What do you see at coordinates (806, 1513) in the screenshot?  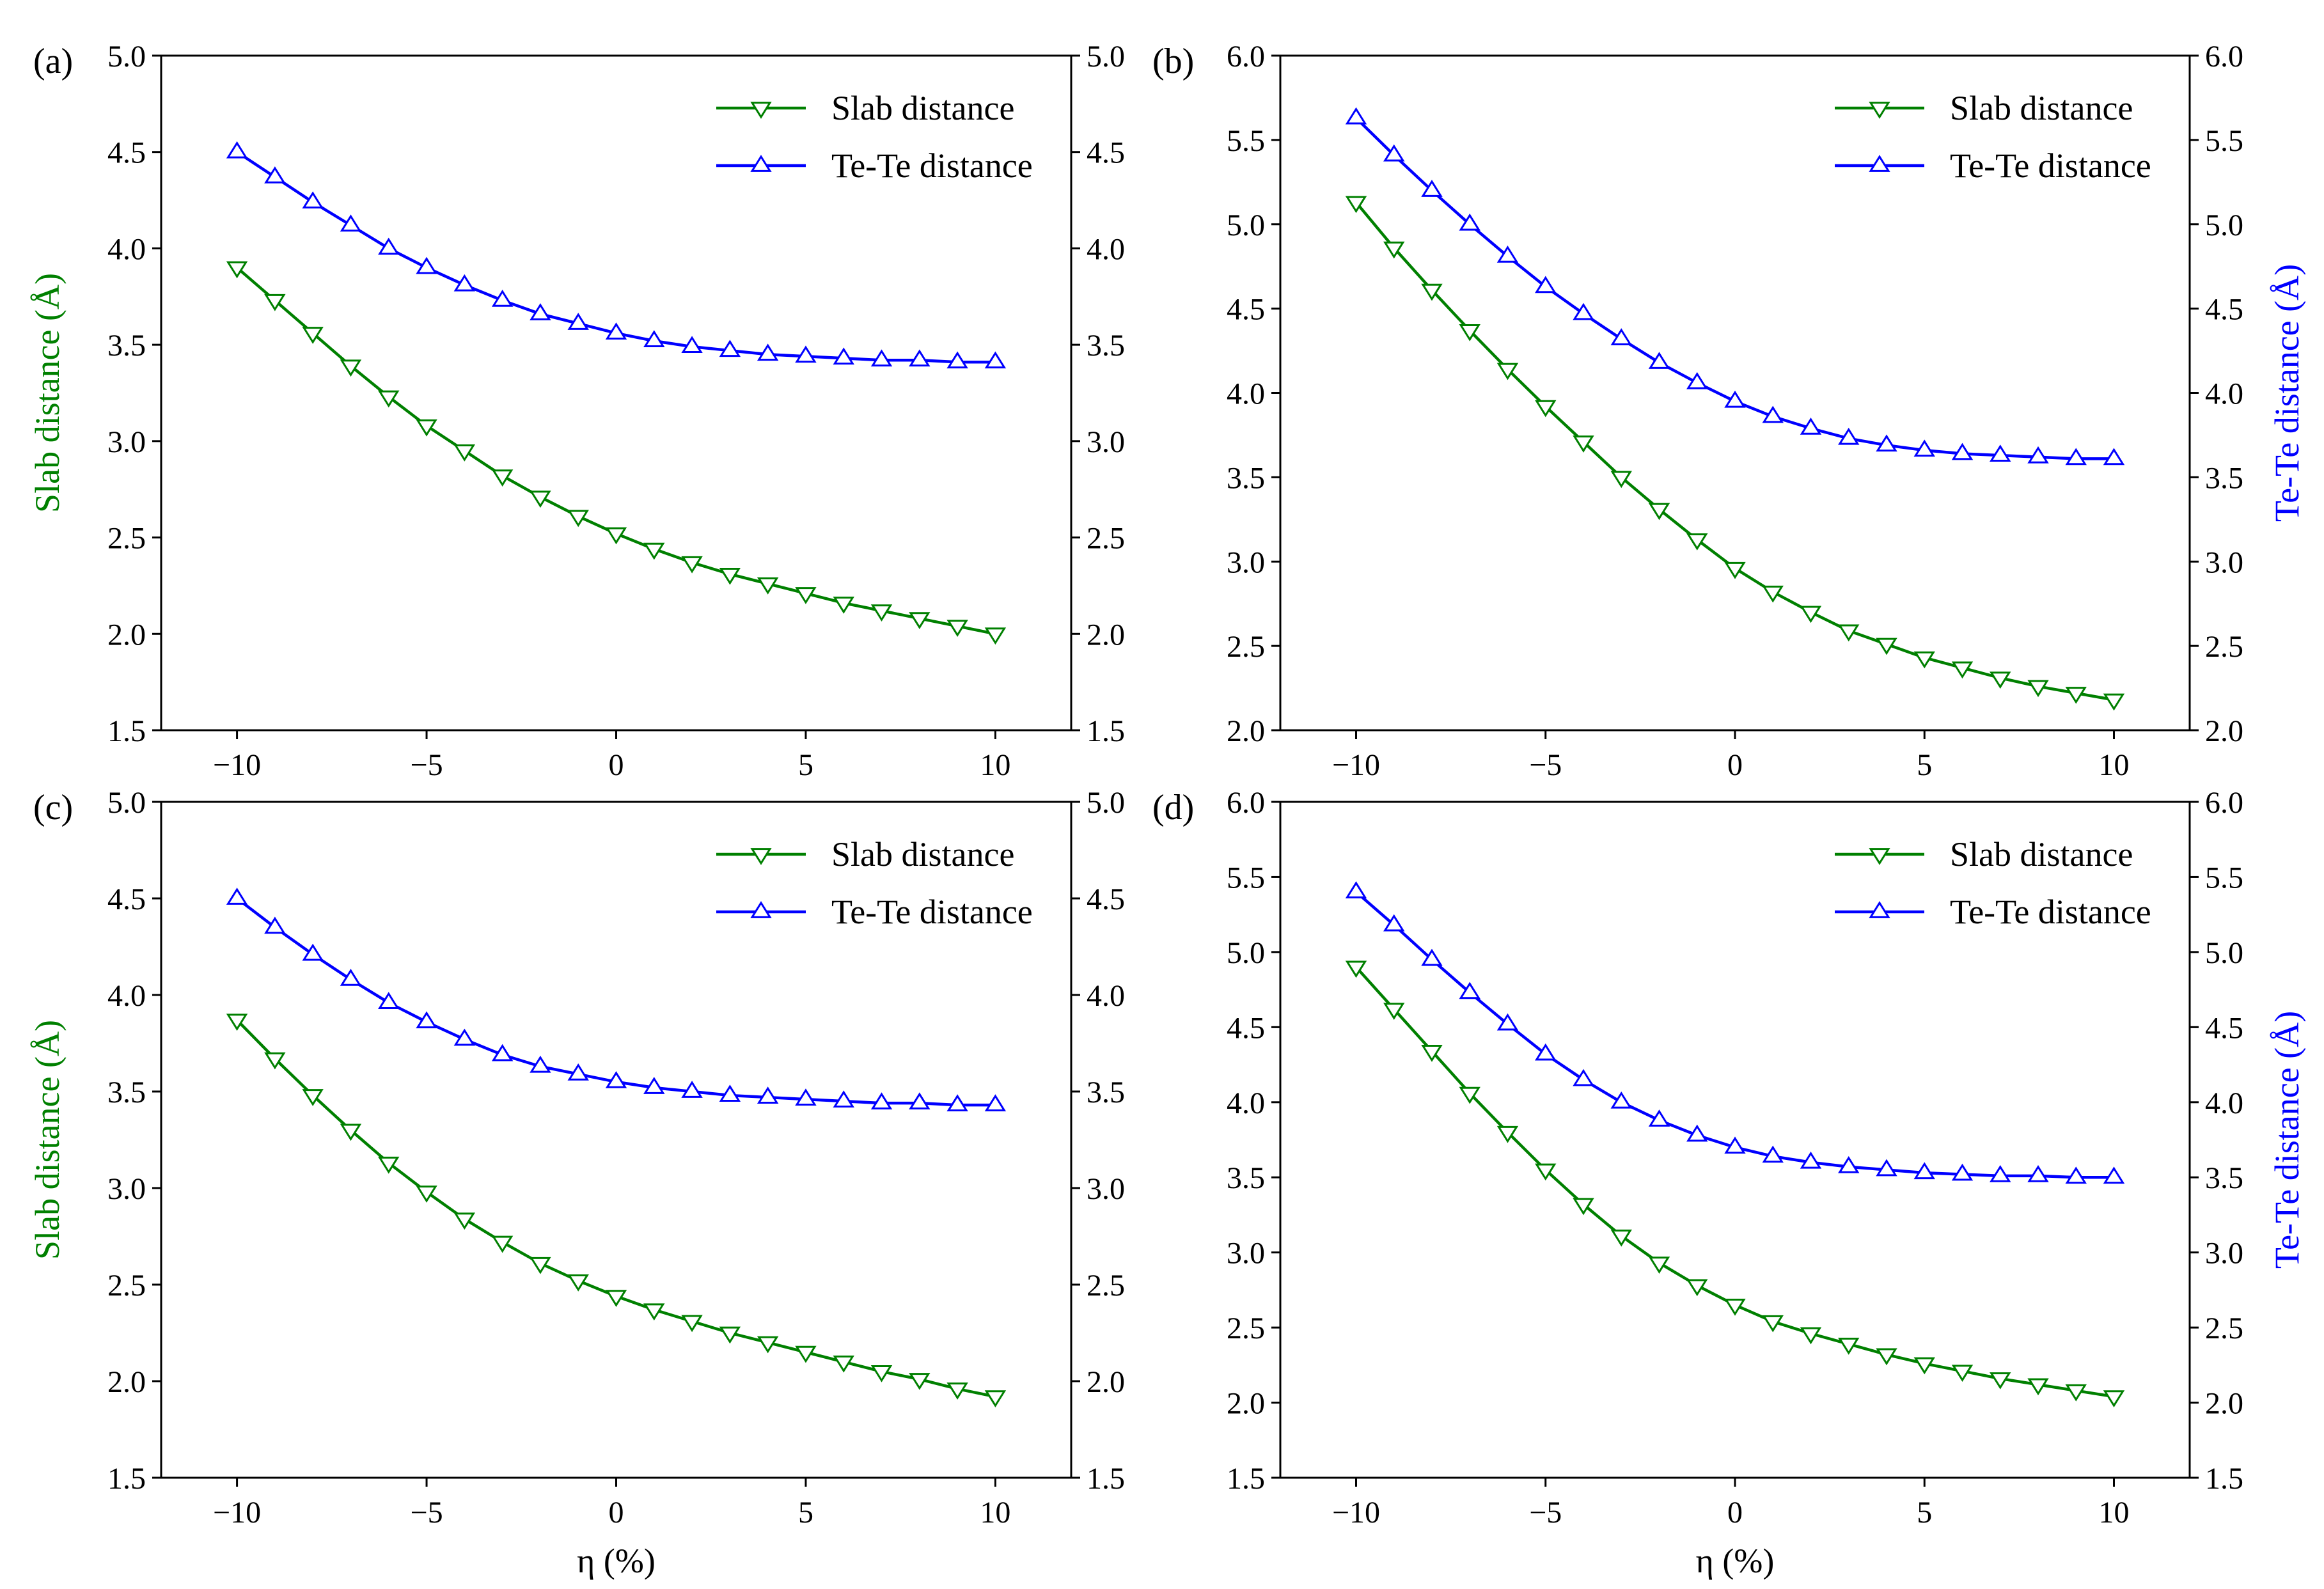 I see `x-tick-label: 5` at bounding box center [806, 1513].